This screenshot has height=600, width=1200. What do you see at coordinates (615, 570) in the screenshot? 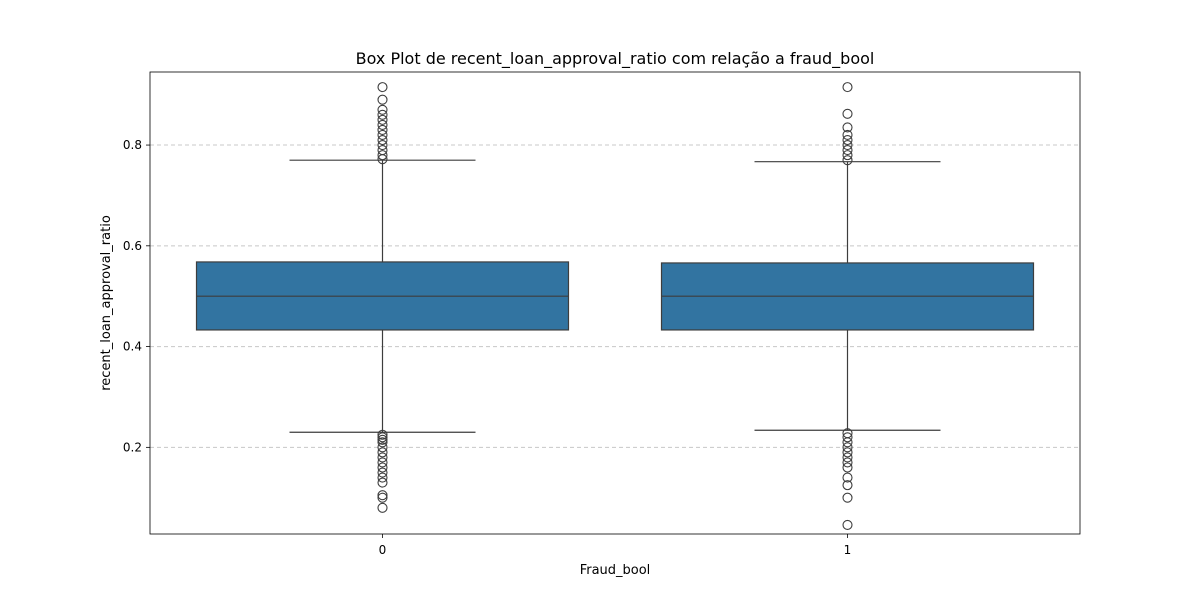
I see `x-axis-label: Fraud_bool` at bounding box center [615, 570].